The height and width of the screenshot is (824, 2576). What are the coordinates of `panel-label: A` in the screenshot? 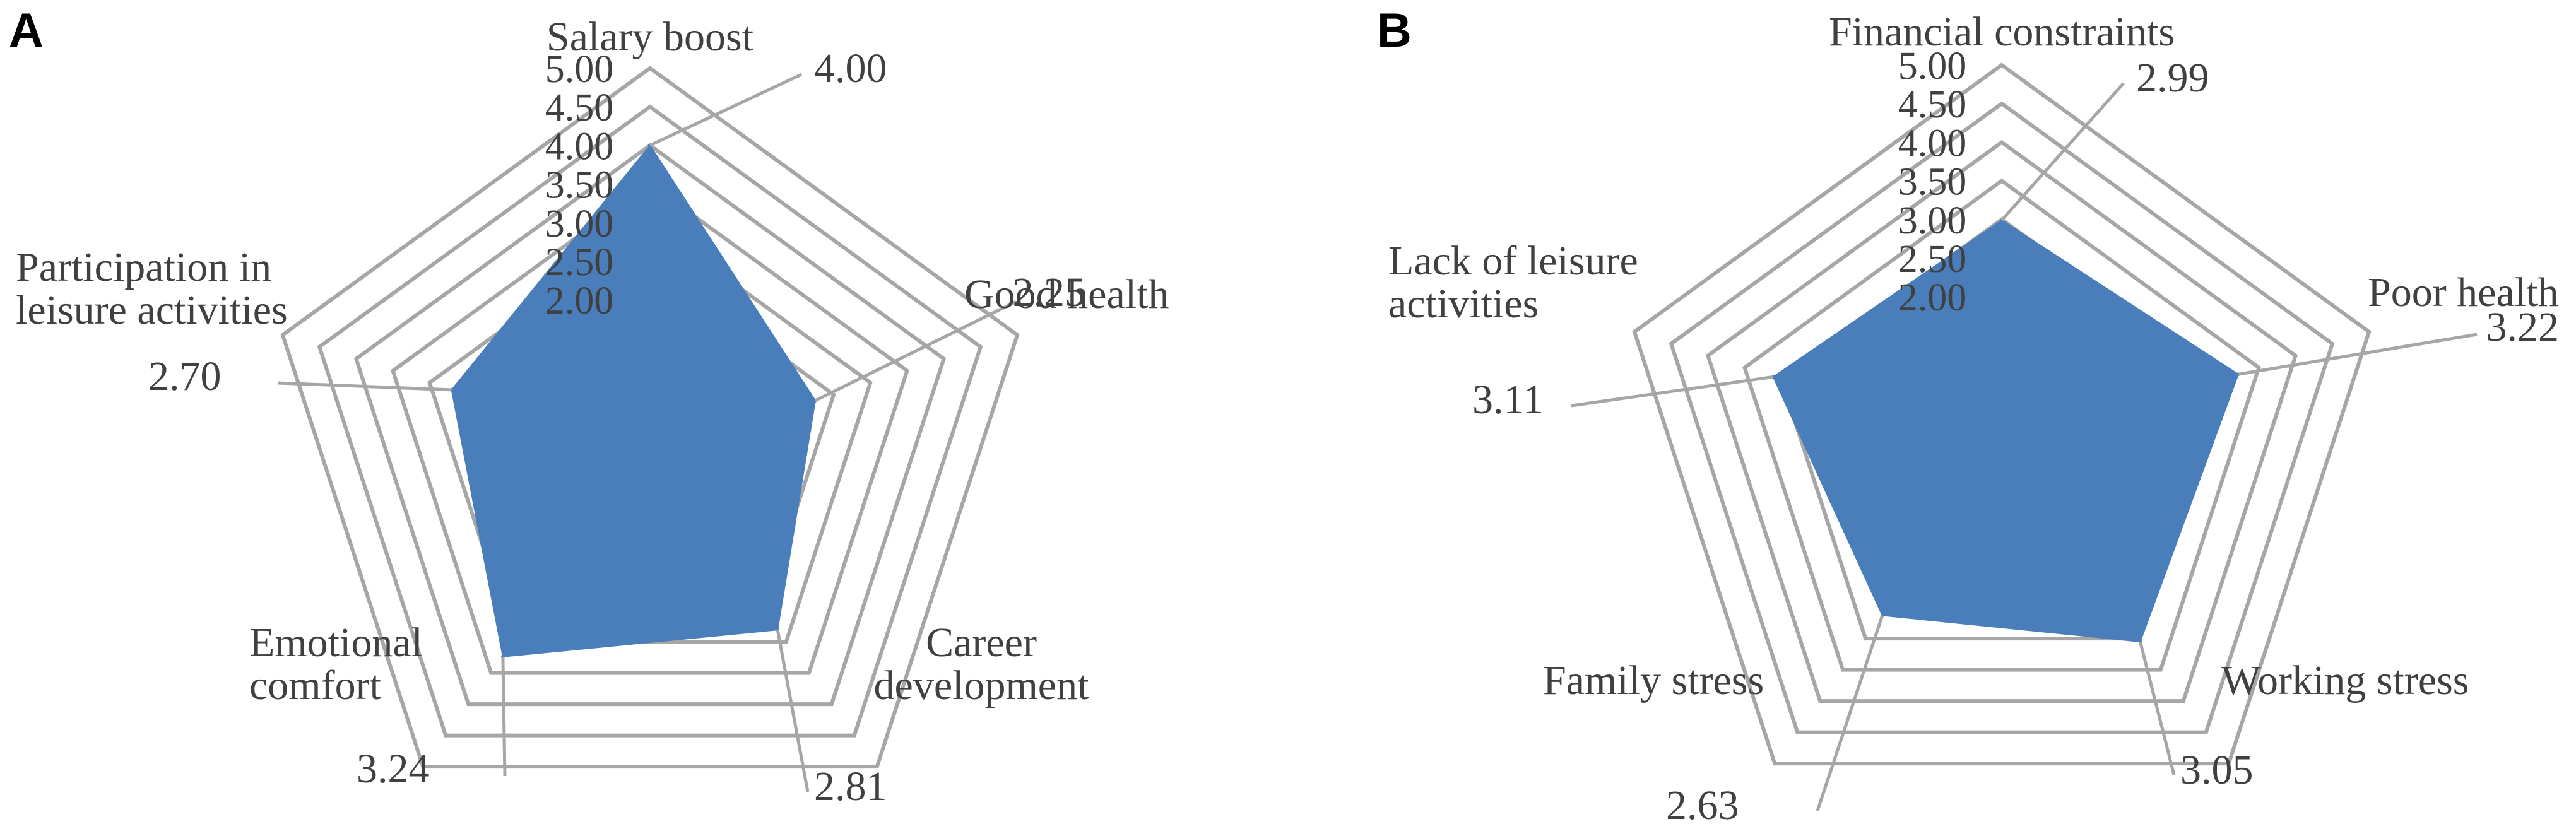 It's located at (26, 31).